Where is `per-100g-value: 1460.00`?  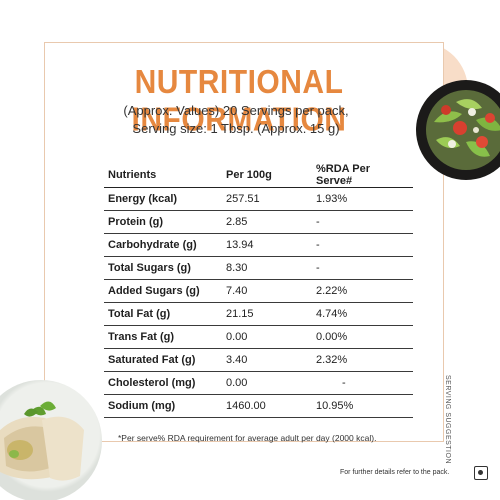 per-100g-value: 1460.00 is located at coordinates (267, 406).